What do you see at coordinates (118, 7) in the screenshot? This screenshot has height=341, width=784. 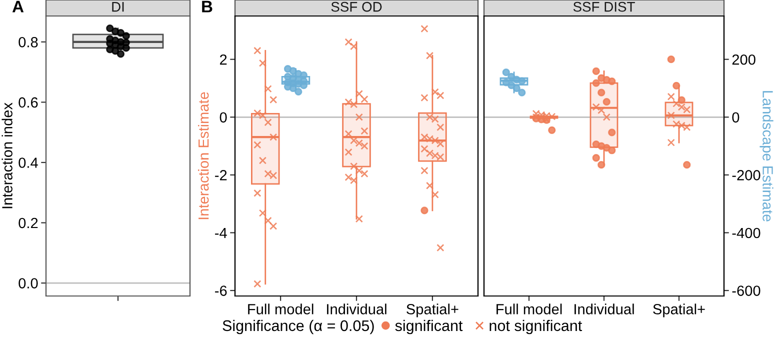 I see `chart-title: DI` at bounding box center [118, 7].